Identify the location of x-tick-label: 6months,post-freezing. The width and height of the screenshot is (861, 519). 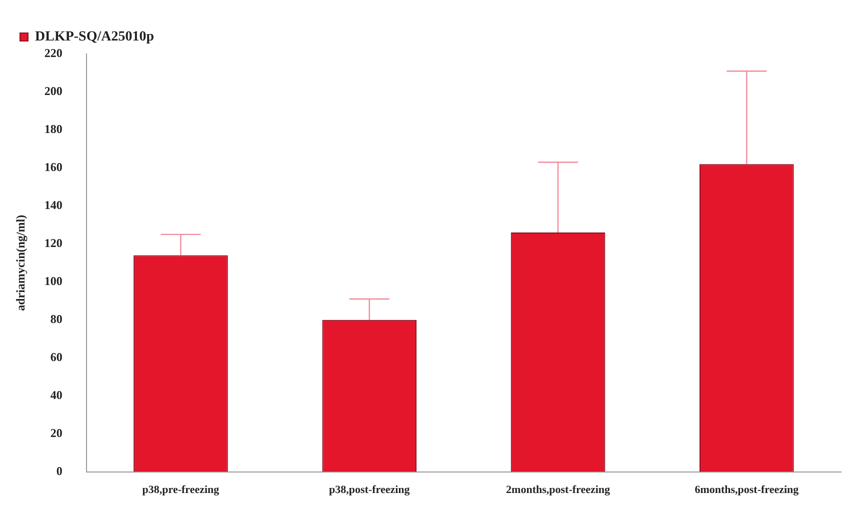
(747, 490).